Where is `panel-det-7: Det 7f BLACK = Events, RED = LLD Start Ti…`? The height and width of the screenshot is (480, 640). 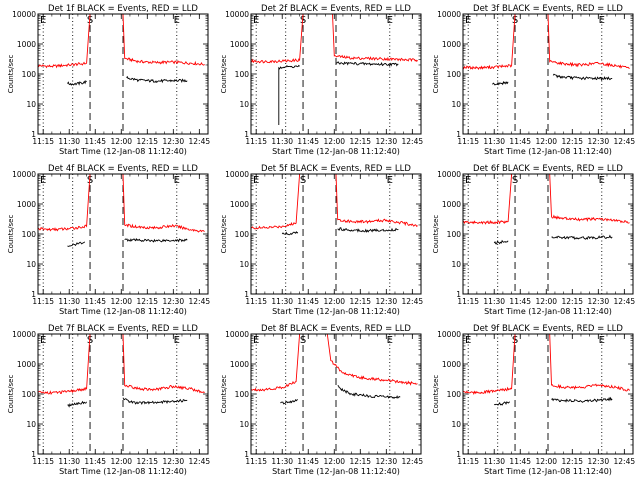
panel-det-7: Det 7f BLACK = Events, RED = LLD Start Ti… is located at coordinates (108, 400).